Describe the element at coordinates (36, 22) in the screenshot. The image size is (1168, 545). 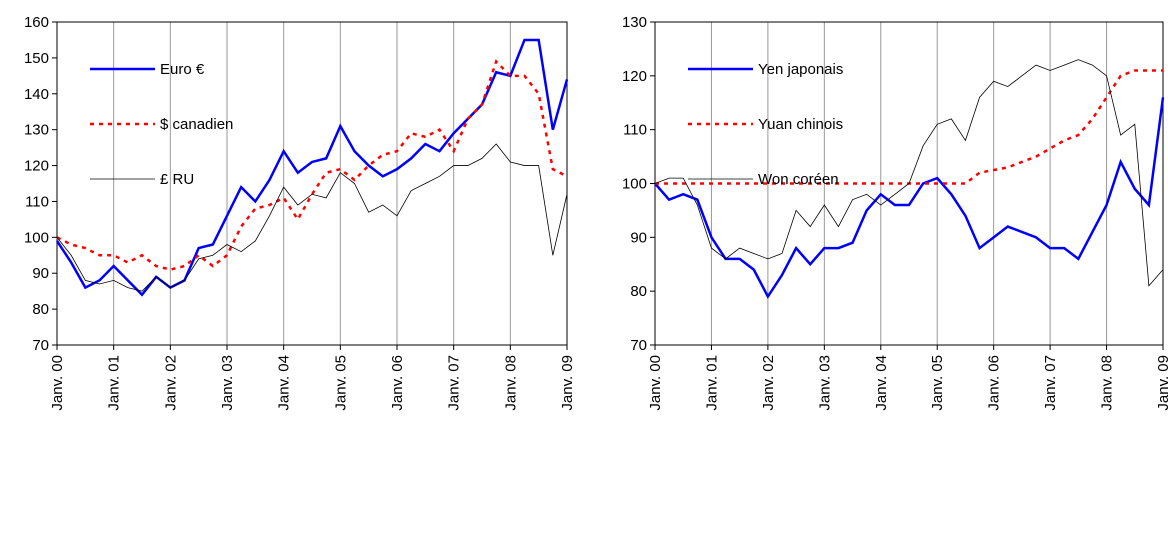
I see `y-tick-label: 160` at that location.